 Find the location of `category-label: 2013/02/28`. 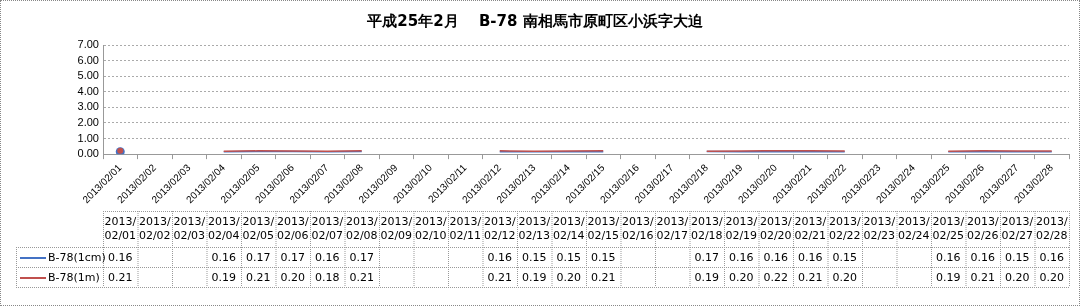

category-label: 2013/02/28 is located at coordinates (1051, 228).